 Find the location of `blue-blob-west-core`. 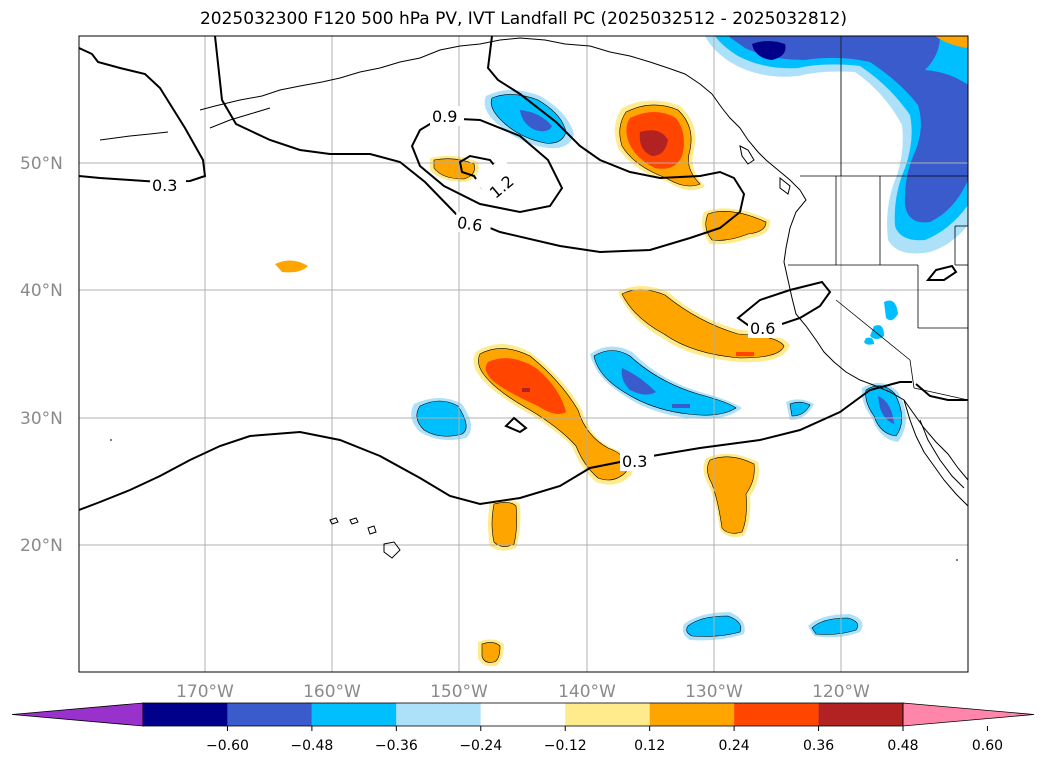

blue-blob-west-core is located at coordinates (441, 419).